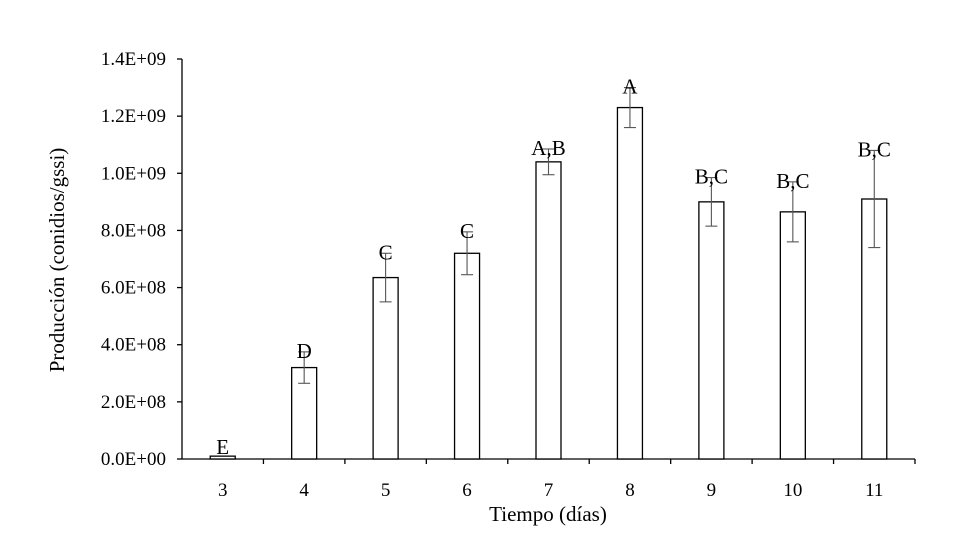 This screenshot has height=543, width=958. What do you see at coordinates (712, 490) in the screenshot?
I see `x-tick-label: 9` at bounding box center [712, 490].